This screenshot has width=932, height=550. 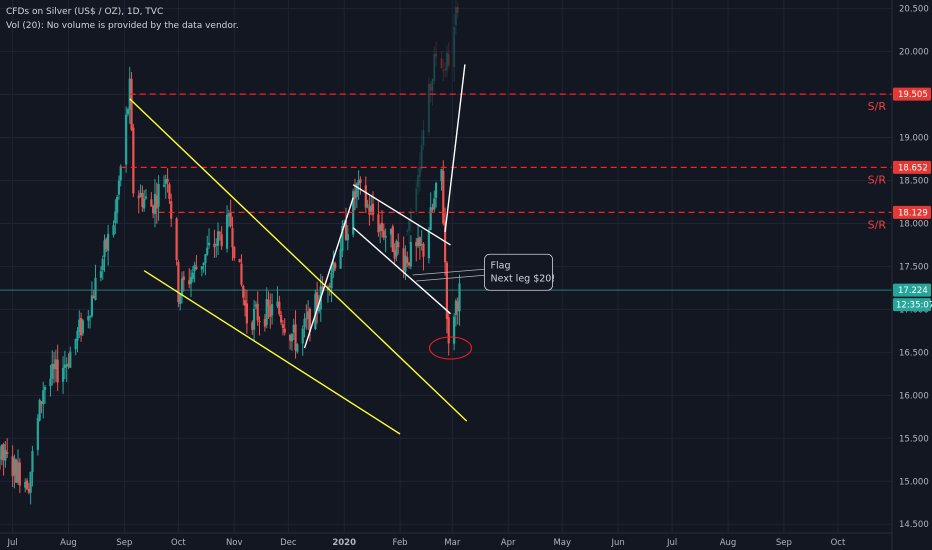 What do you see at coordinates (451, 348) in the screenshot?
I see `highlight-circle` at bounding box center [451, 348].